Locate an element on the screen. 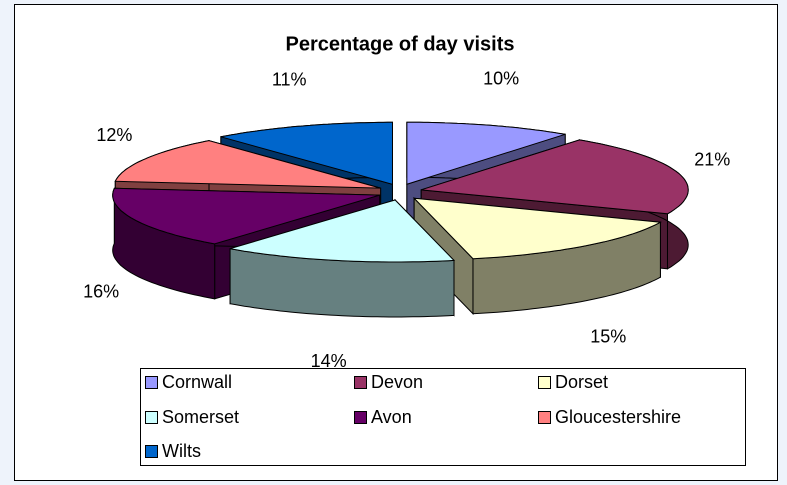  data-label: 12% is located at coordinates (114, 135).